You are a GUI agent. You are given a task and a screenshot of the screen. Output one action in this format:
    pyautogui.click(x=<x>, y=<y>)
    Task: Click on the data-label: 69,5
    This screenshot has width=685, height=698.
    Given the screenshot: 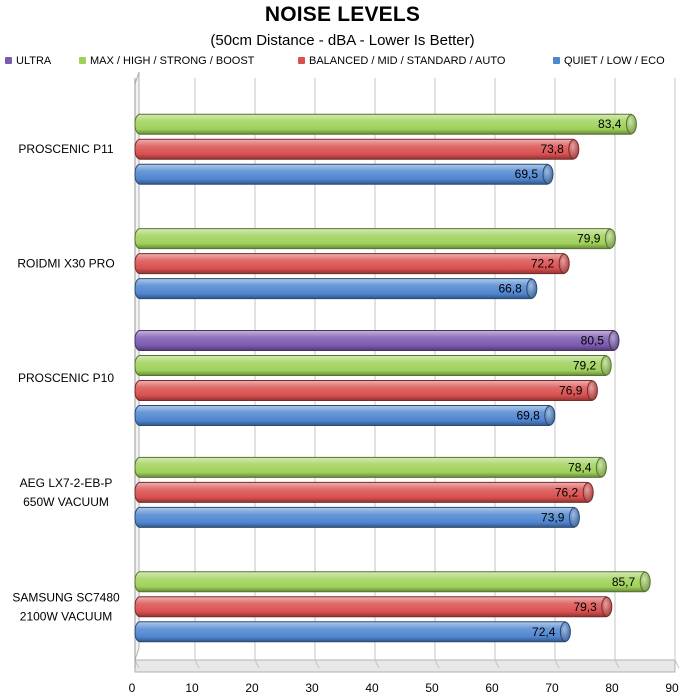 What is the action you would take?
    pyautogui.click(x=527, y=174)
    